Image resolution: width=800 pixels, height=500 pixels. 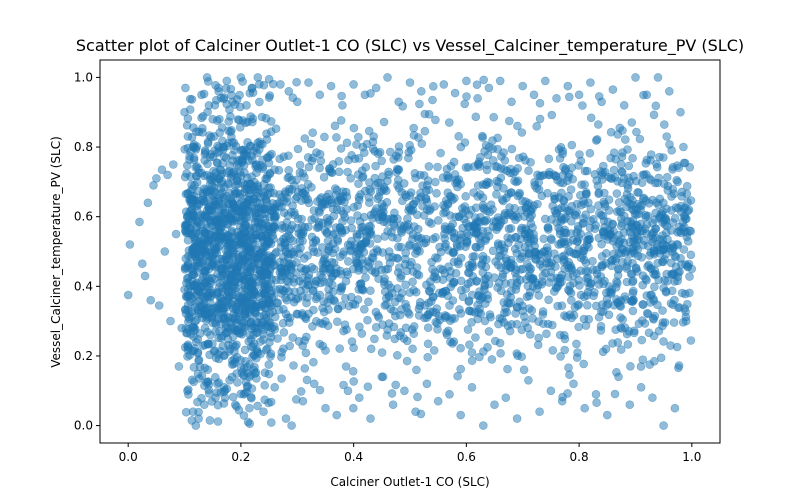 What do you see at coordinates (466, 457) in the screenshot?
I see `x-tick-label: 0.6` at bounding box center [466, 457].